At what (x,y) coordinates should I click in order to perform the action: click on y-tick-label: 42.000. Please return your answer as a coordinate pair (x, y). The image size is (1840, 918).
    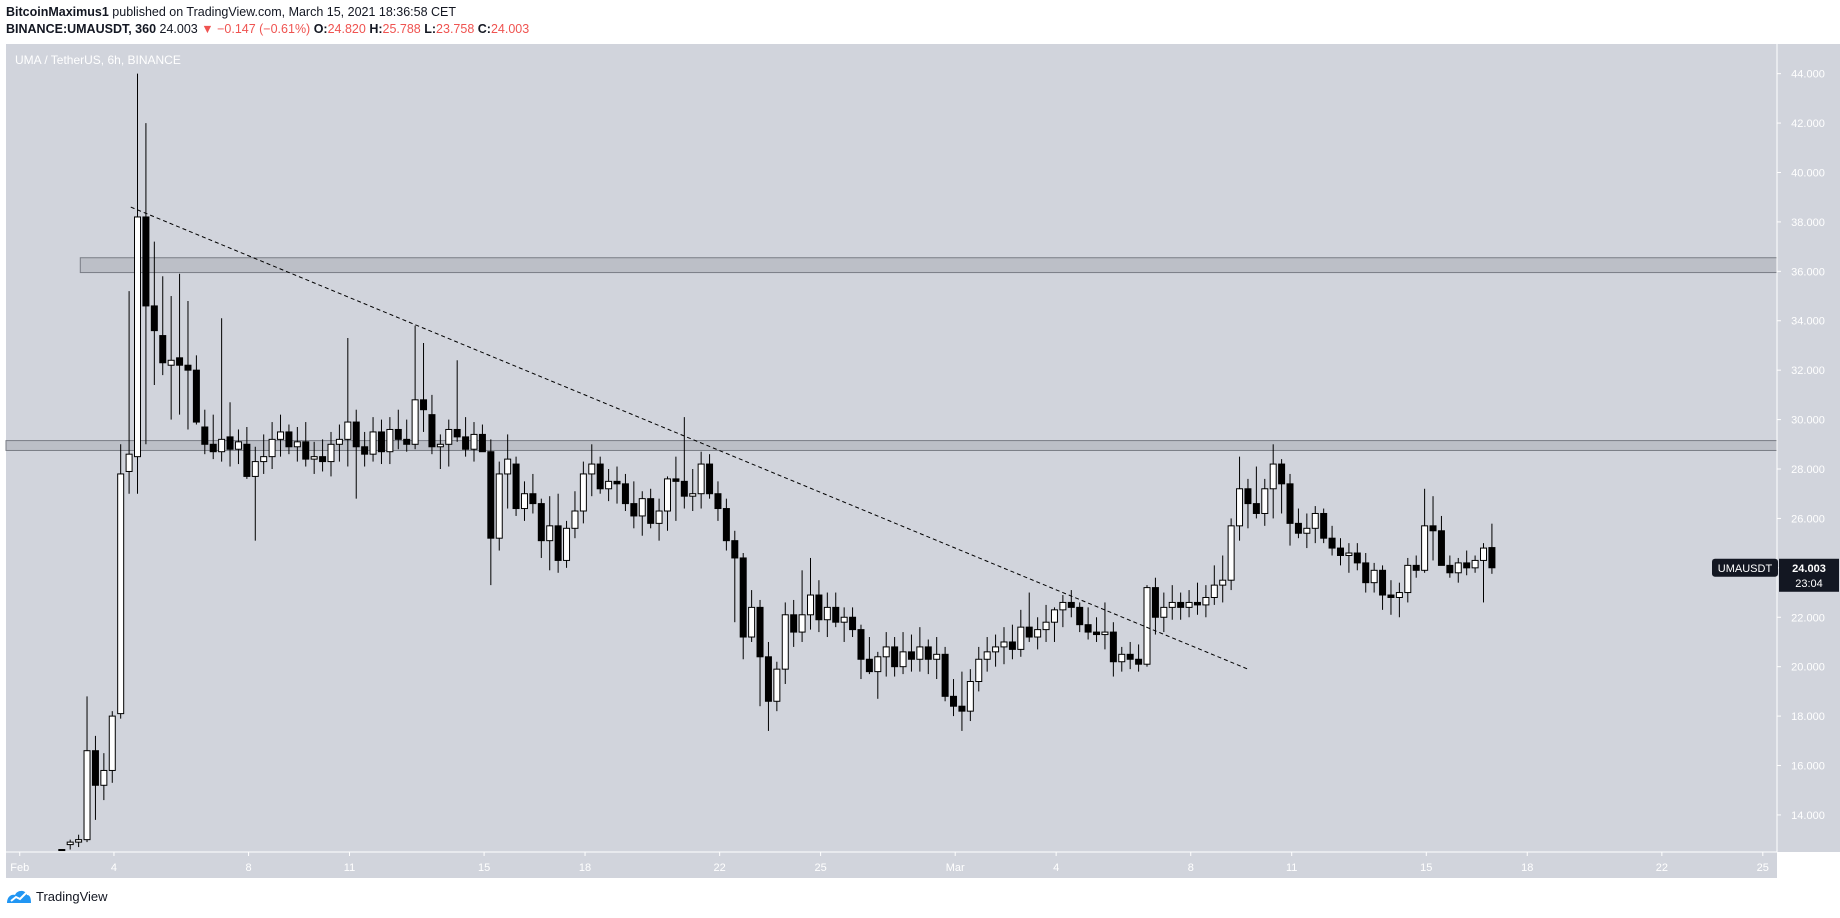
    Looking at the image, I should click on (1808, 124).